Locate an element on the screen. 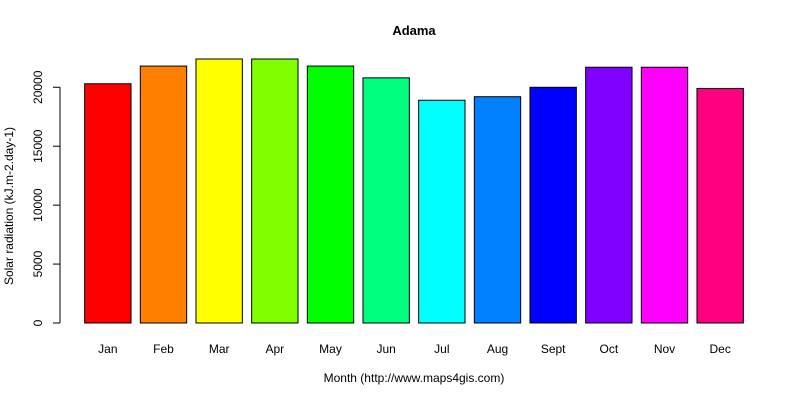  bar-nov is located at coordinates (664, 195).